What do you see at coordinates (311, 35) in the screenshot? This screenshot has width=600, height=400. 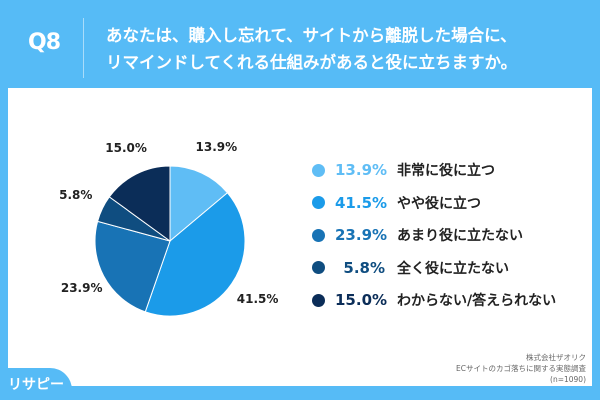 I see `title-line-1: あなたは、購入し忘れて、サイトから離脱した場合に、` at bounding box center [311, 35].